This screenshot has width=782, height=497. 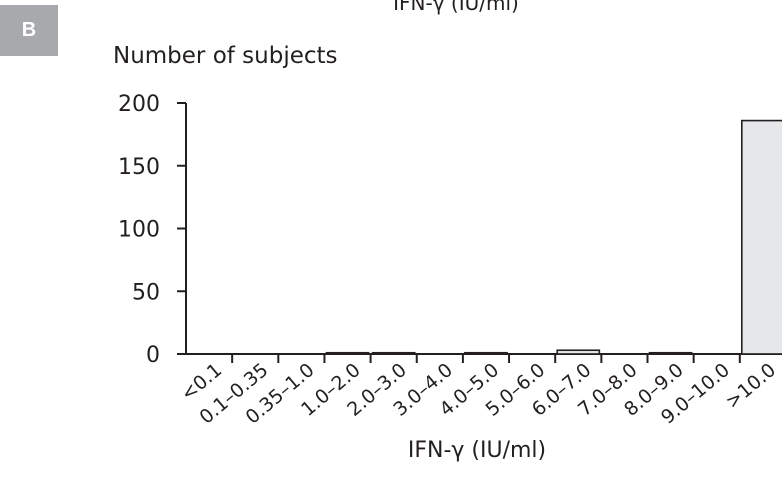 What do you see at coordinates (139, 230) in the screenshot?
I see `y-tick-label: 100` at bounding box center [139, 230].